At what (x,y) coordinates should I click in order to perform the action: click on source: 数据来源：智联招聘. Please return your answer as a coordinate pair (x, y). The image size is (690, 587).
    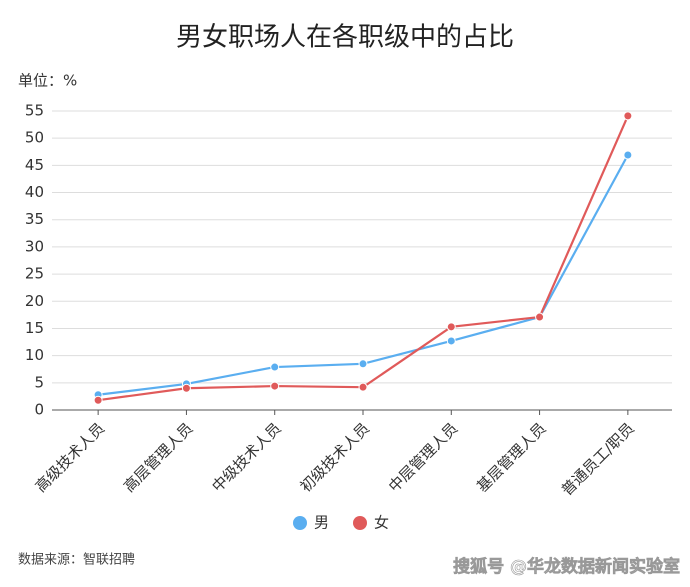
    Looking at the image, I should click on (76, 560).